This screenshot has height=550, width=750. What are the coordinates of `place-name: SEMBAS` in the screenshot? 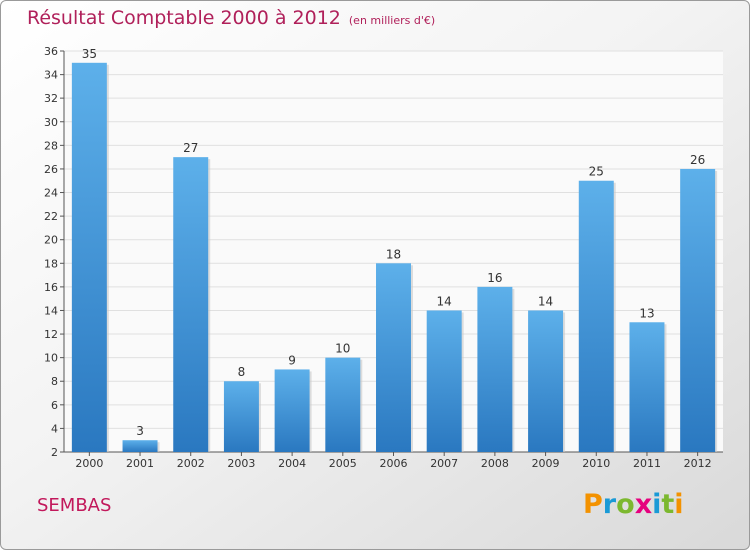 It's located at (74, 505).